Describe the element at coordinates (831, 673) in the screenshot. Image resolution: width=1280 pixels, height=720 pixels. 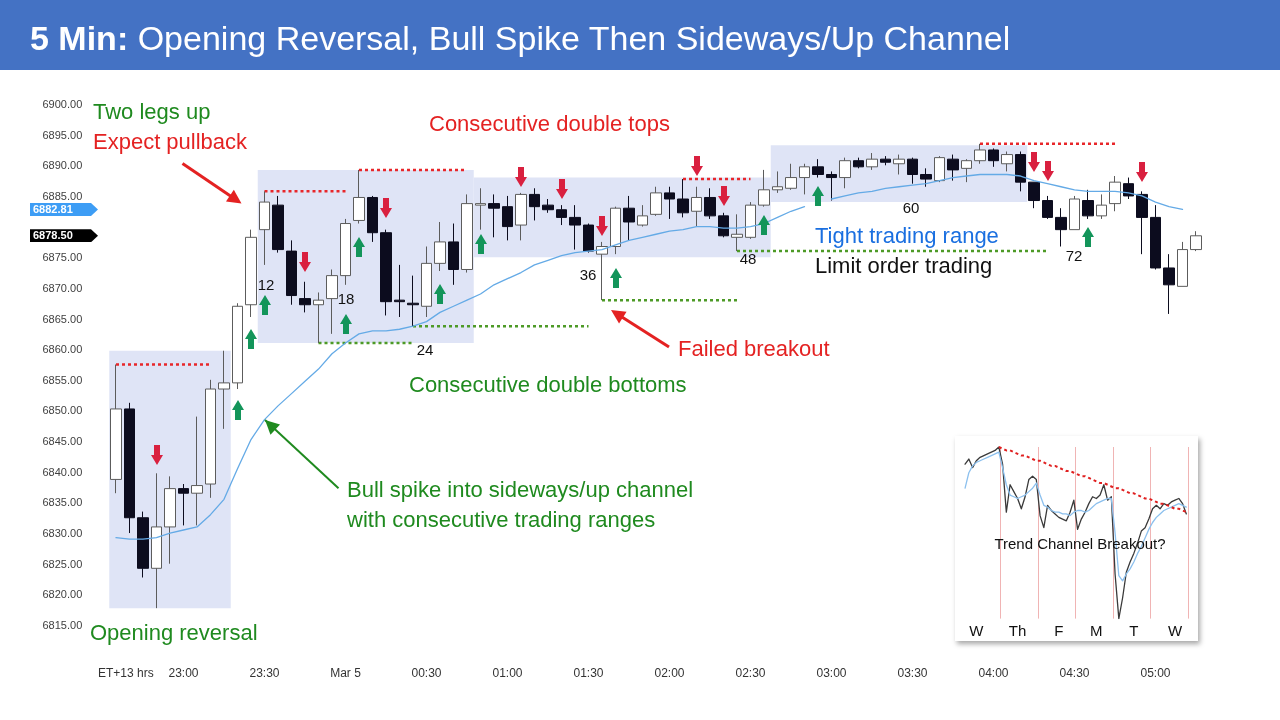
I see `x-tick-label: 03:00` at that location.